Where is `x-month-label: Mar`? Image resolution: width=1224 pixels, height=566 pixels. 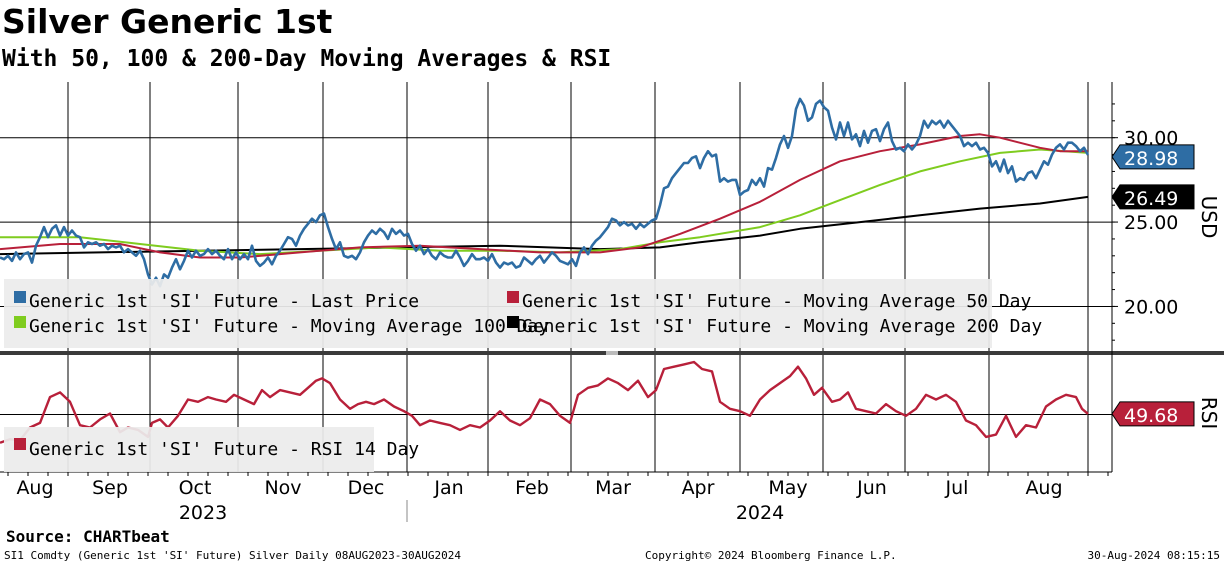
x-month-label: Mar is located at coordinates (613, 488).